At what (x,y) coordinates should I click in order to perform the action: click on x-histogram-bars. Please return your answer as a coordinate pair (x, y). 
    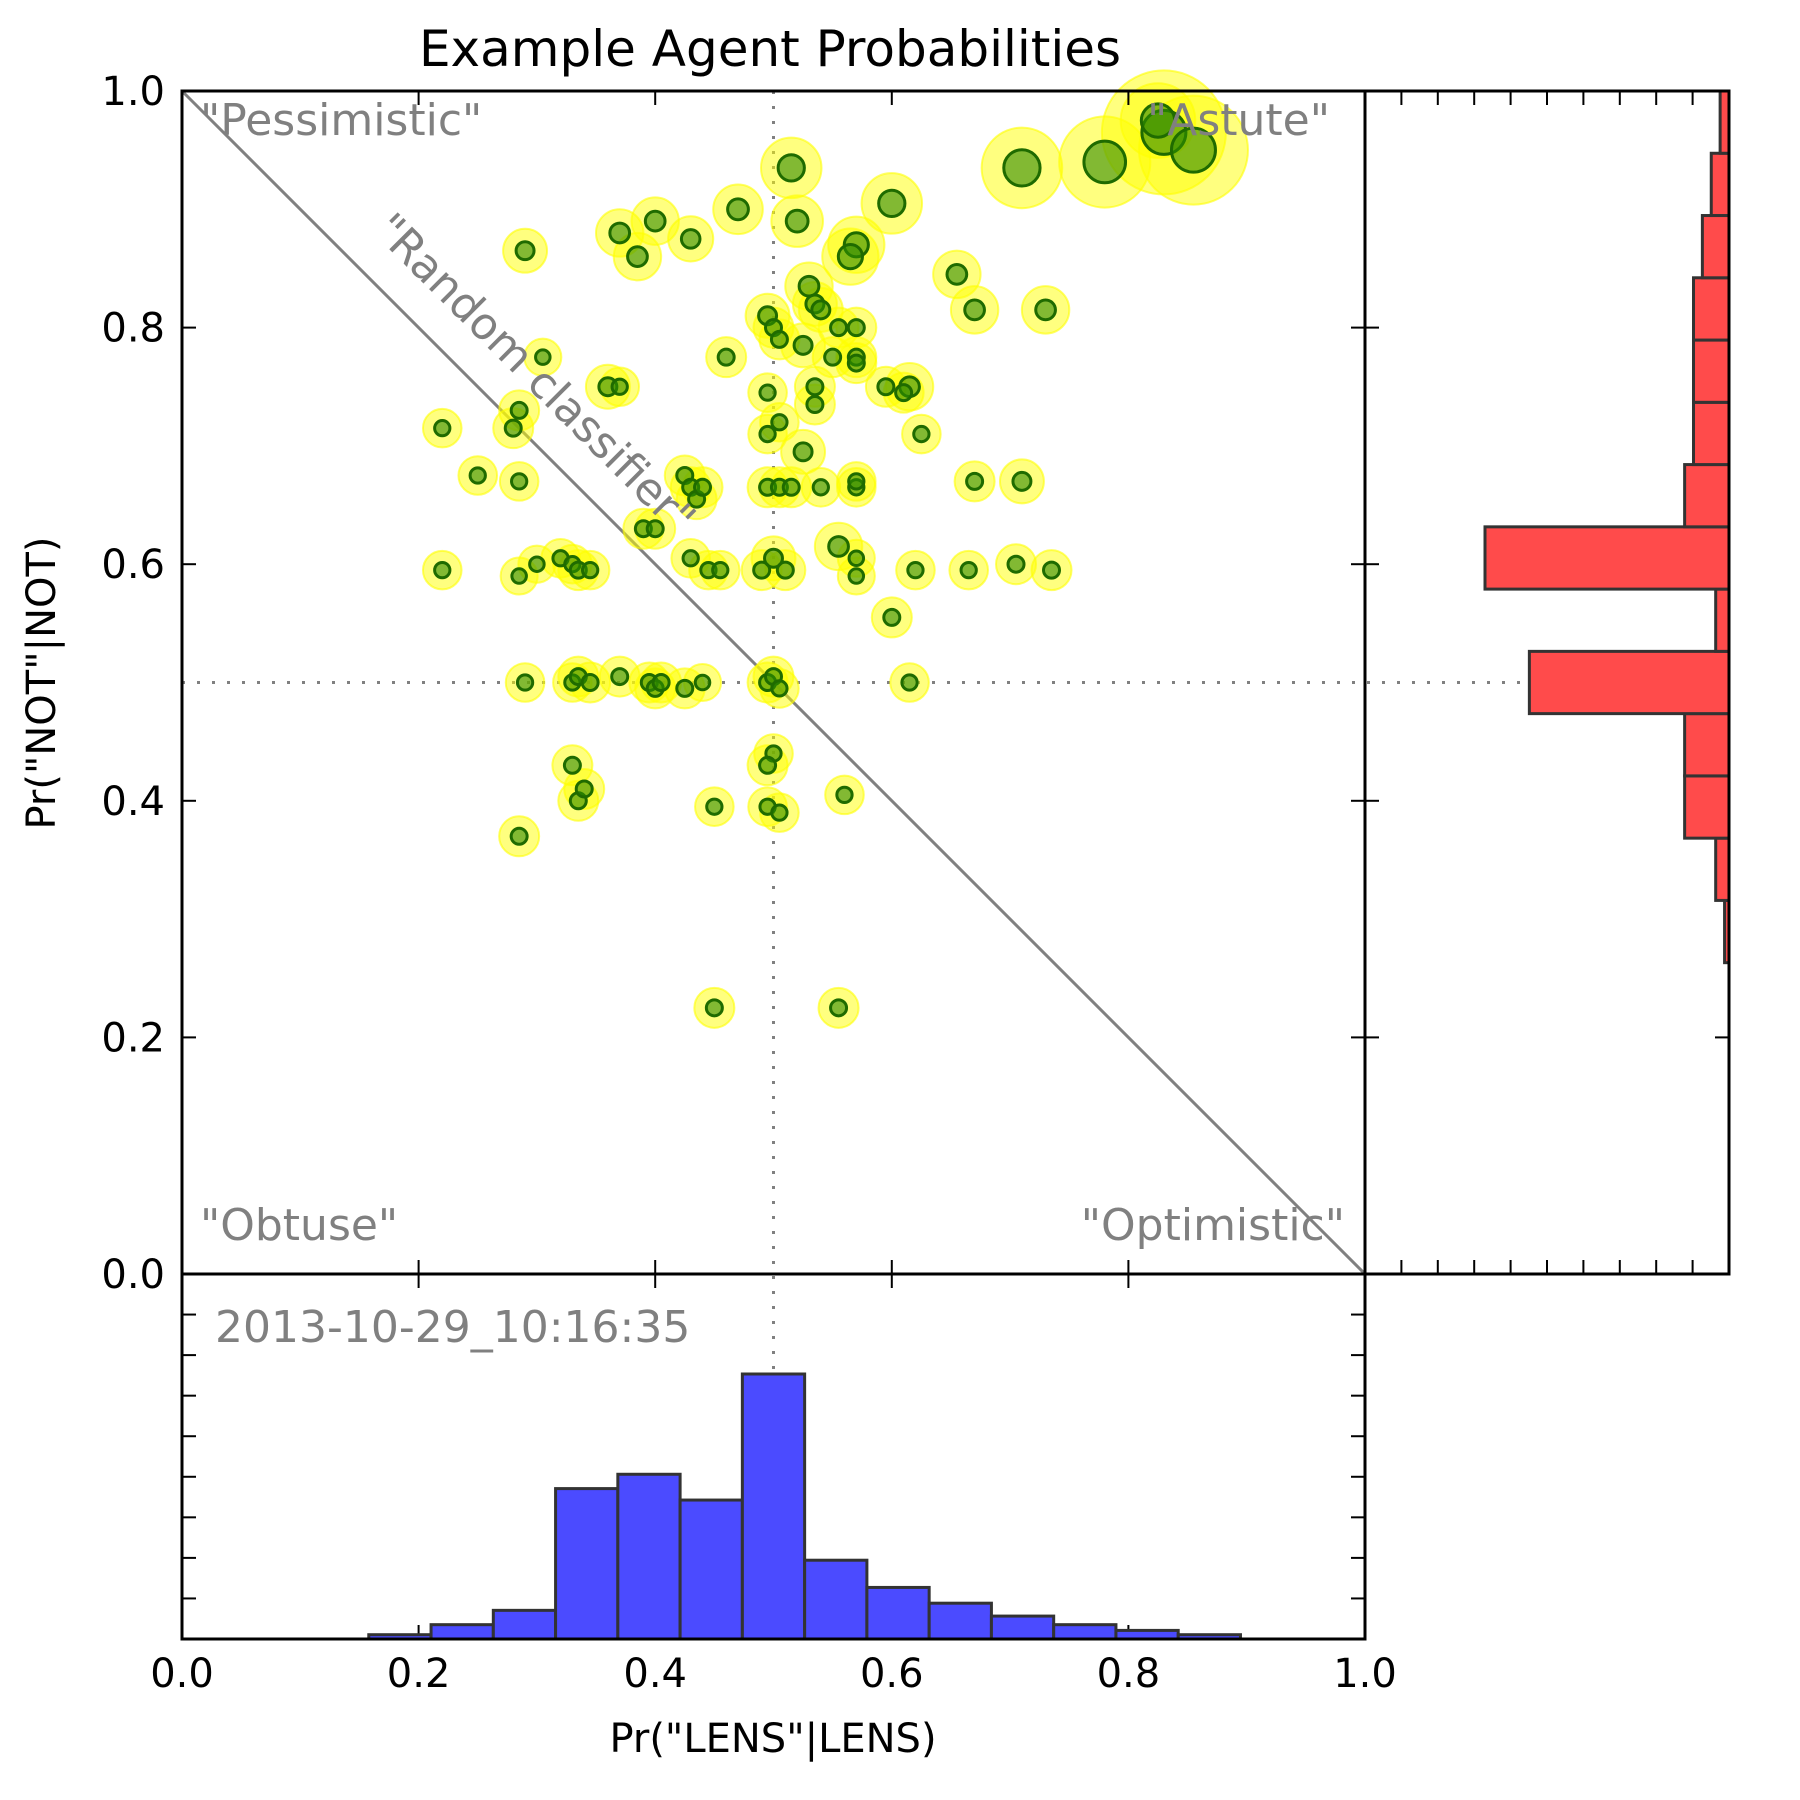
    Looking at the image, I should click on (804, 1506).